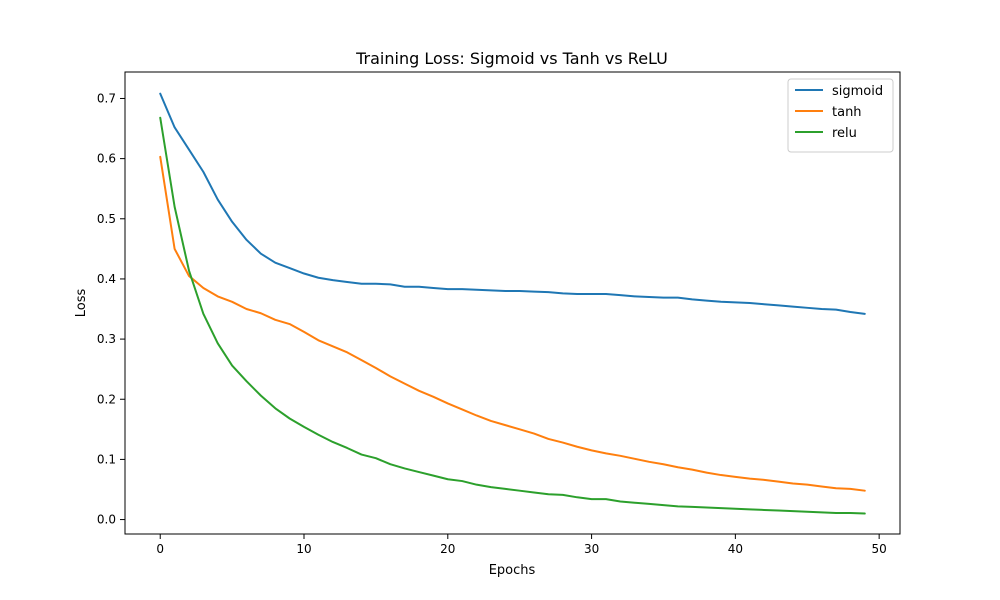 This screenshot has width=1000, height=600. Describe the element at coordinates (512, 570) in the screenshot. I see `x-axis-label: Epochs` at that location.